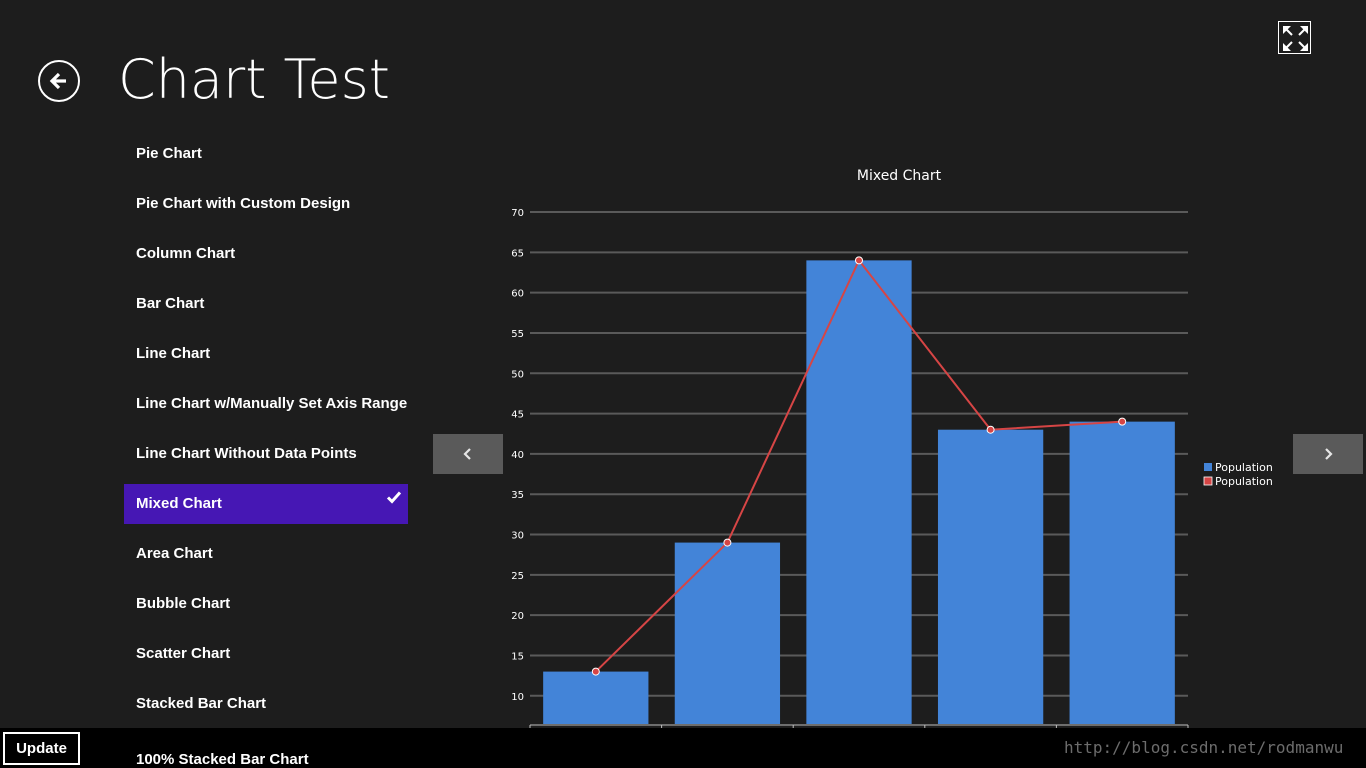 Image resolution: width=1366 pixels, height=768 pixels. Describe the element at coordinates (266, 654) in the screenshot. I see `nav-item-scatter-chart: Scatter Chart` at that location.